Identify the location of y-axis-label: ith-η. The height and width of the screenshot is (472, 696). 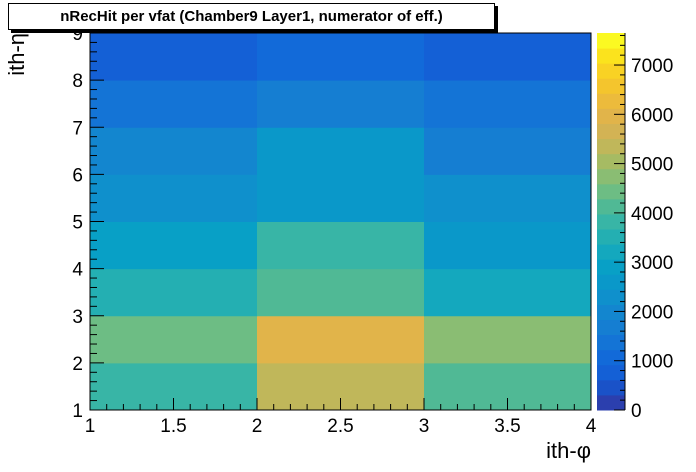
(16, 54).